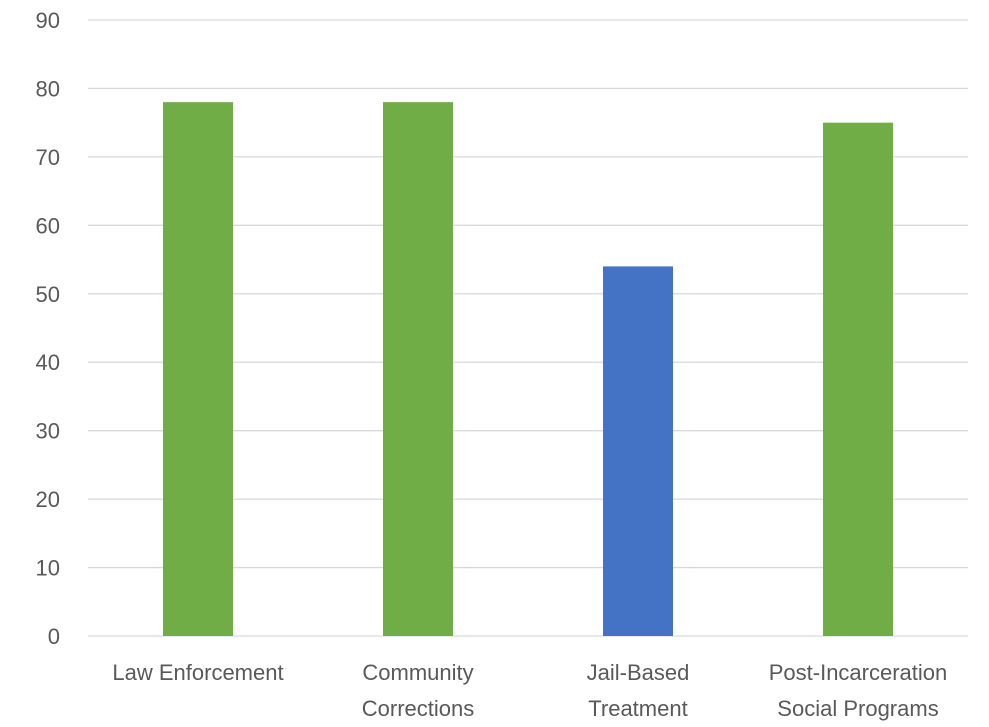 This screenshot has height=727, width=989. Describe the element at coordinates (48, 225) in the screenshot. I see `y-tick-label: 60` at that location.